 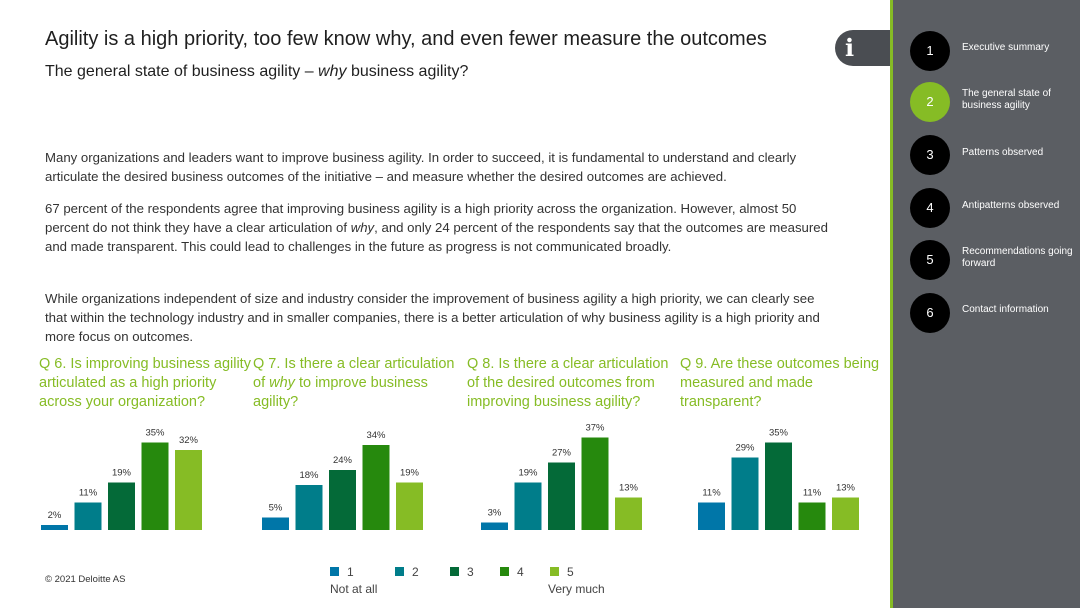 What do you see at coordinates (576, 589) in the screenshot?
I see `legend-high-label: Very much` at bounding box center [576, 589].